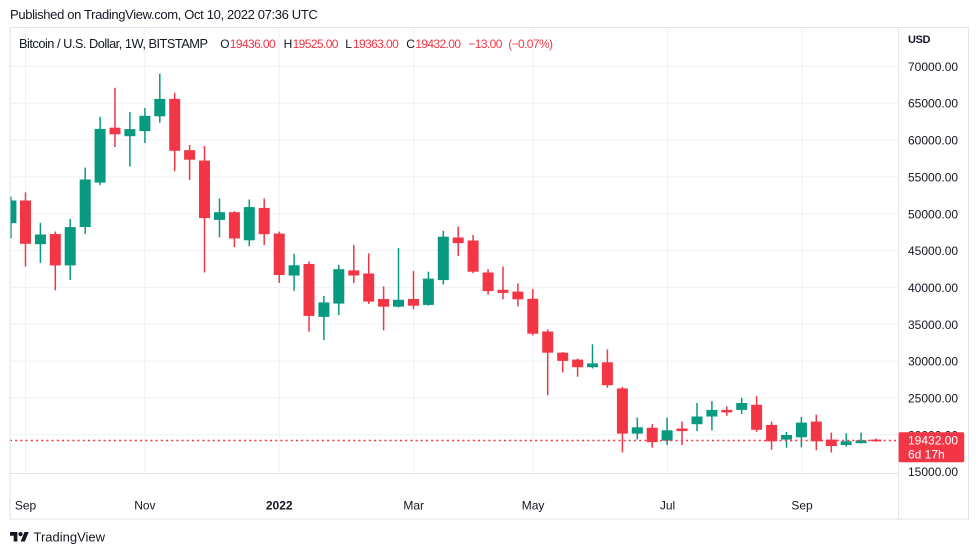  Describe the element at coordinates (926, 455) in the screenshot. I see `svg-text: 6d 17h` at that location.